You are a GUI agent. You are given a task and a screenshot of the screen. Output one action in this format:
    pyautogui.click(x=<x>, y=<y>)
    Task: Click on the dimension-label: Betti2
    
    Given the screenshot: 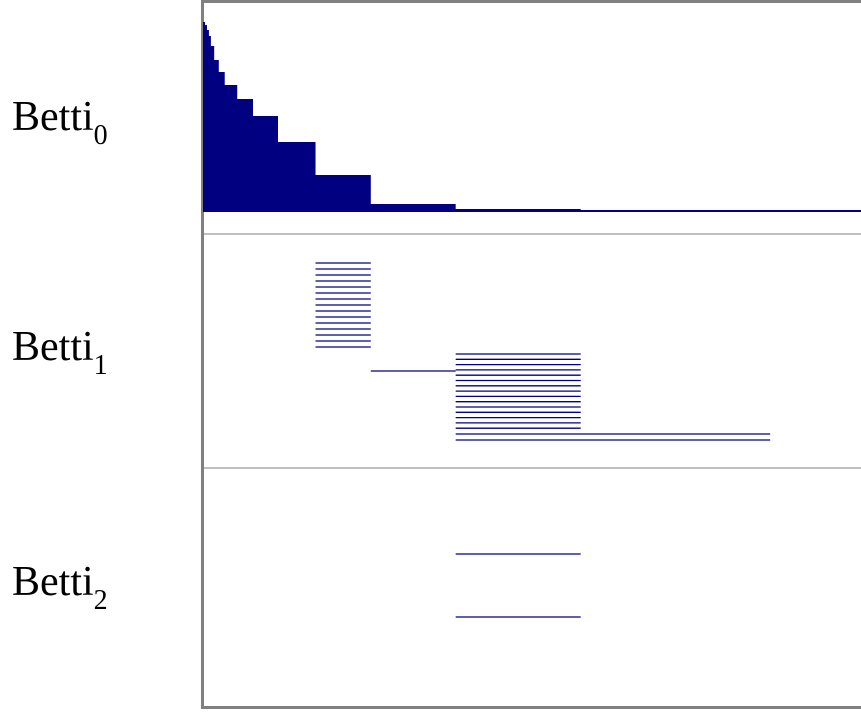 What is the action you would take?
    pyautogui.click(x=60, y=587)
    